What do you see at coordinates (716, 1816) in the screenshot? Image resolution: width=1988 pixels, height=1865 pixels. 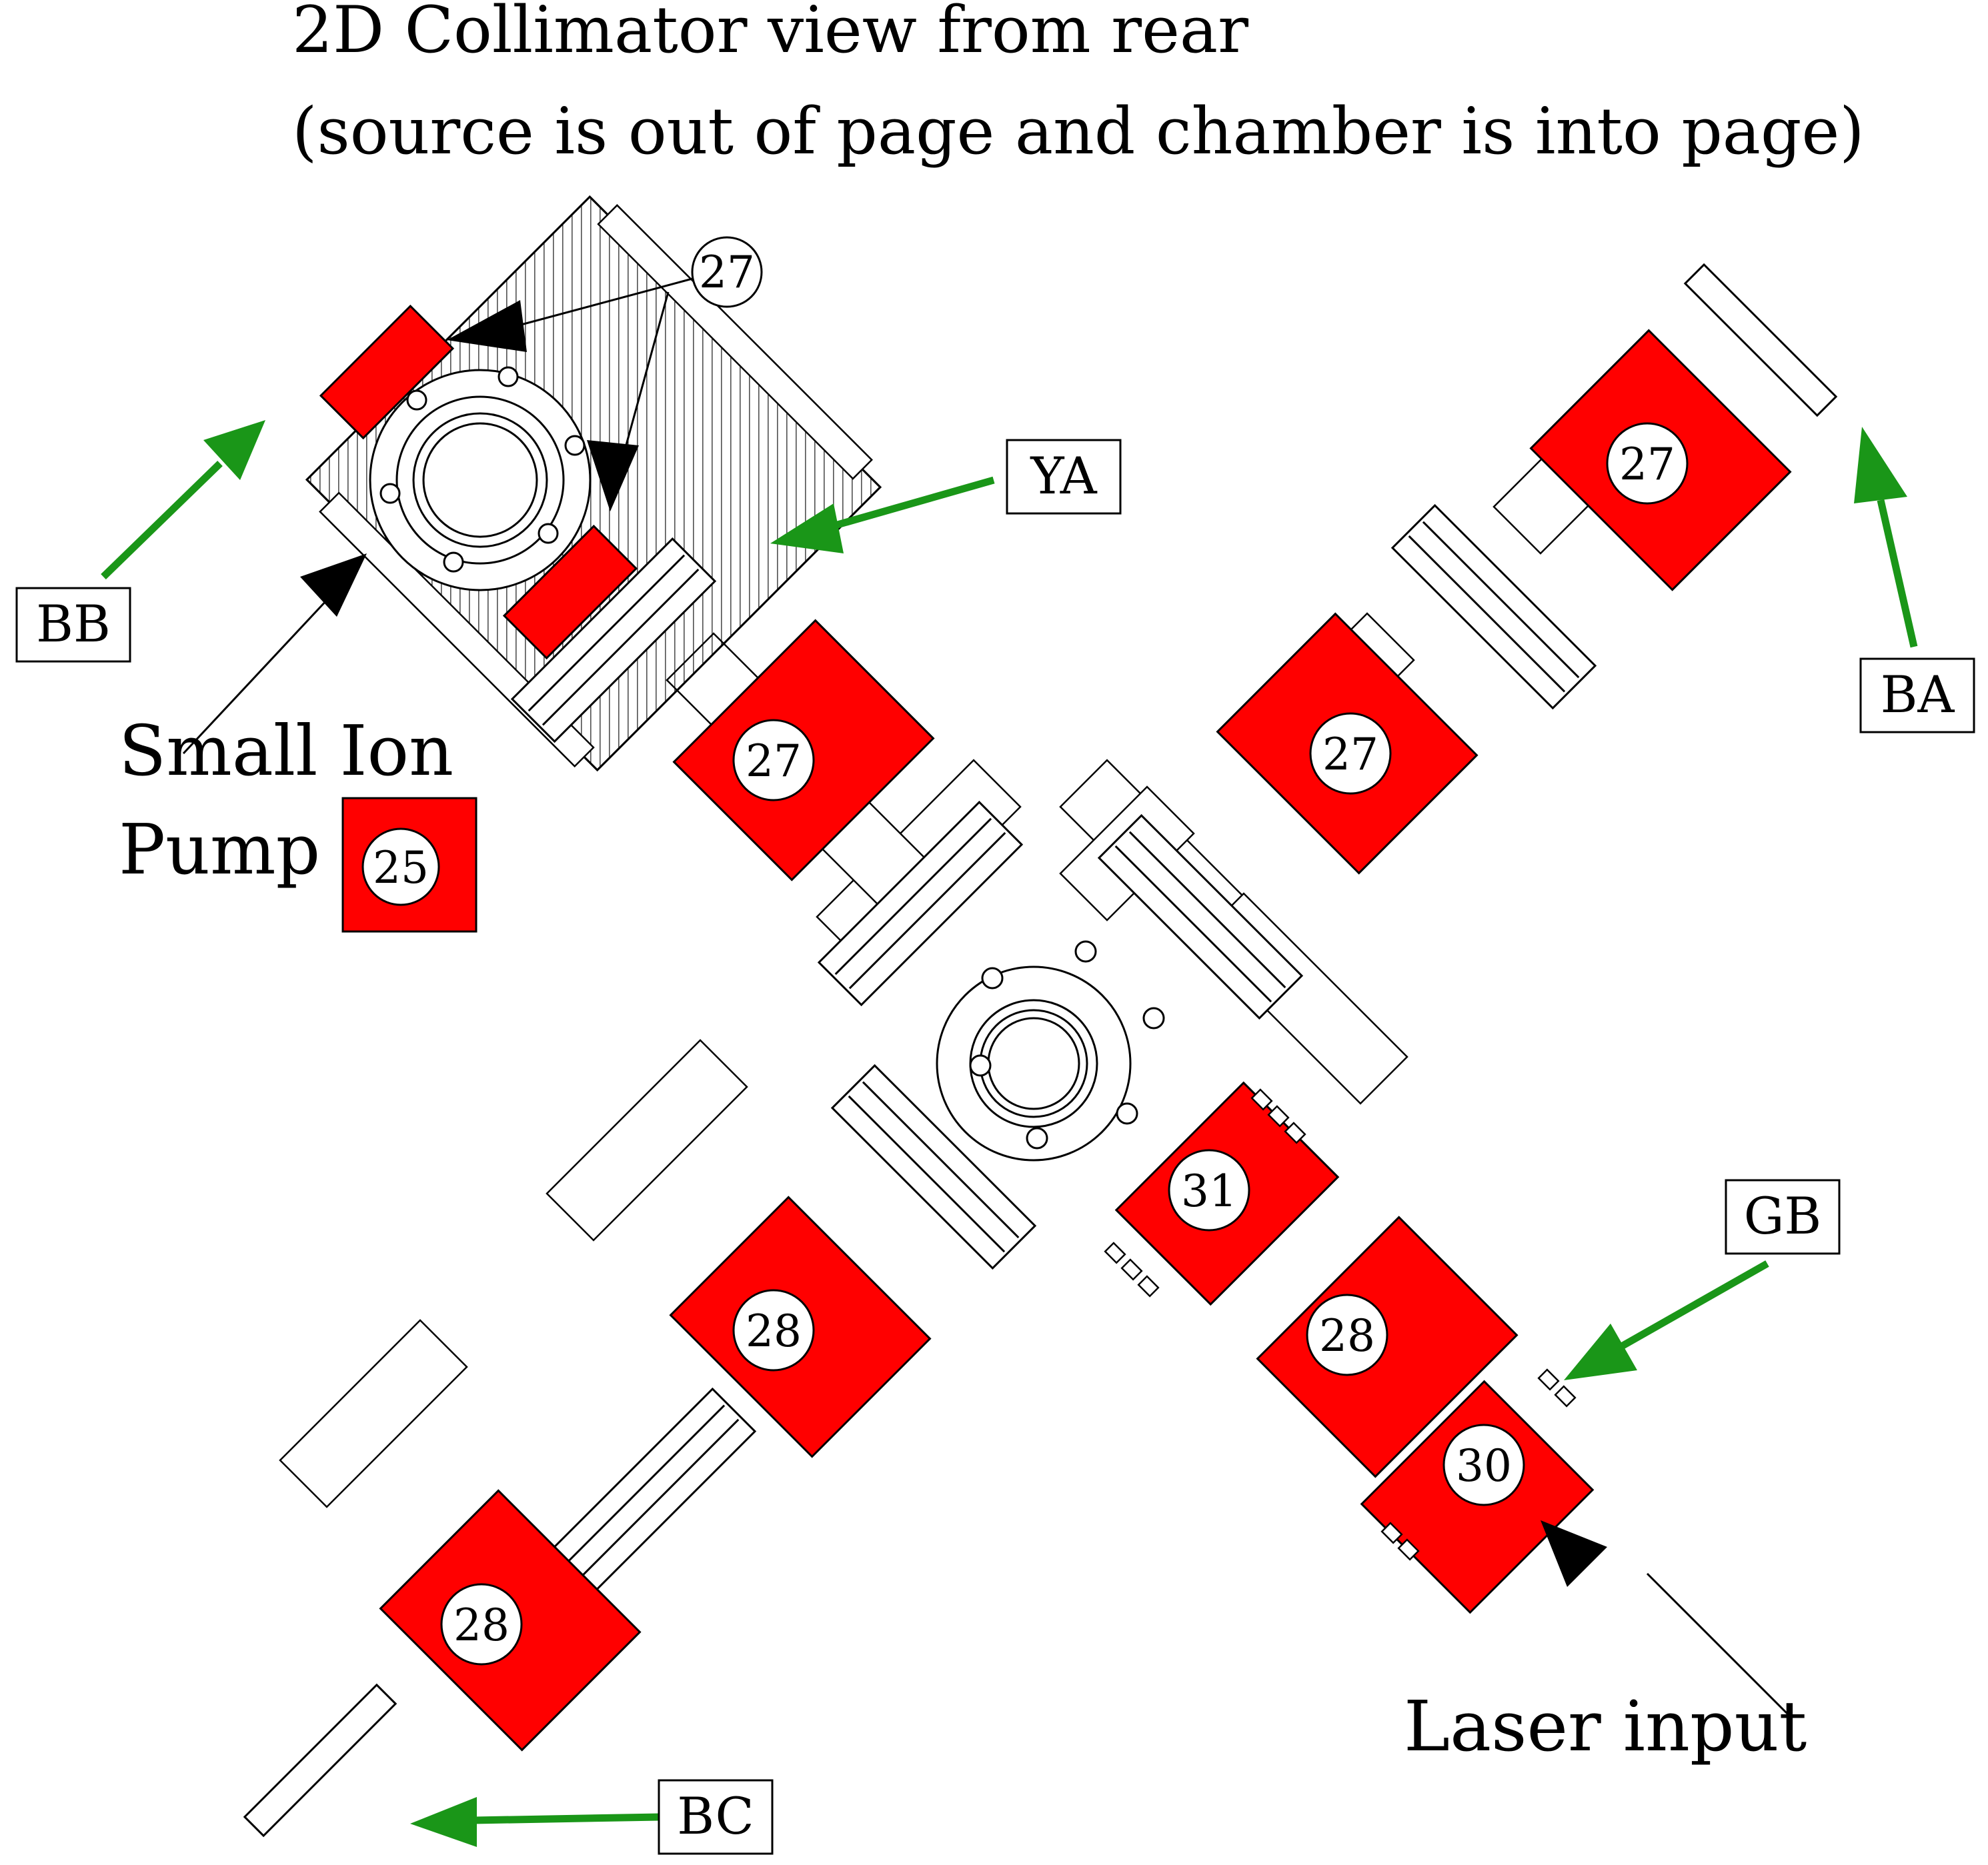 I see `label-BC: BC` at bounding box center [716, 1816].